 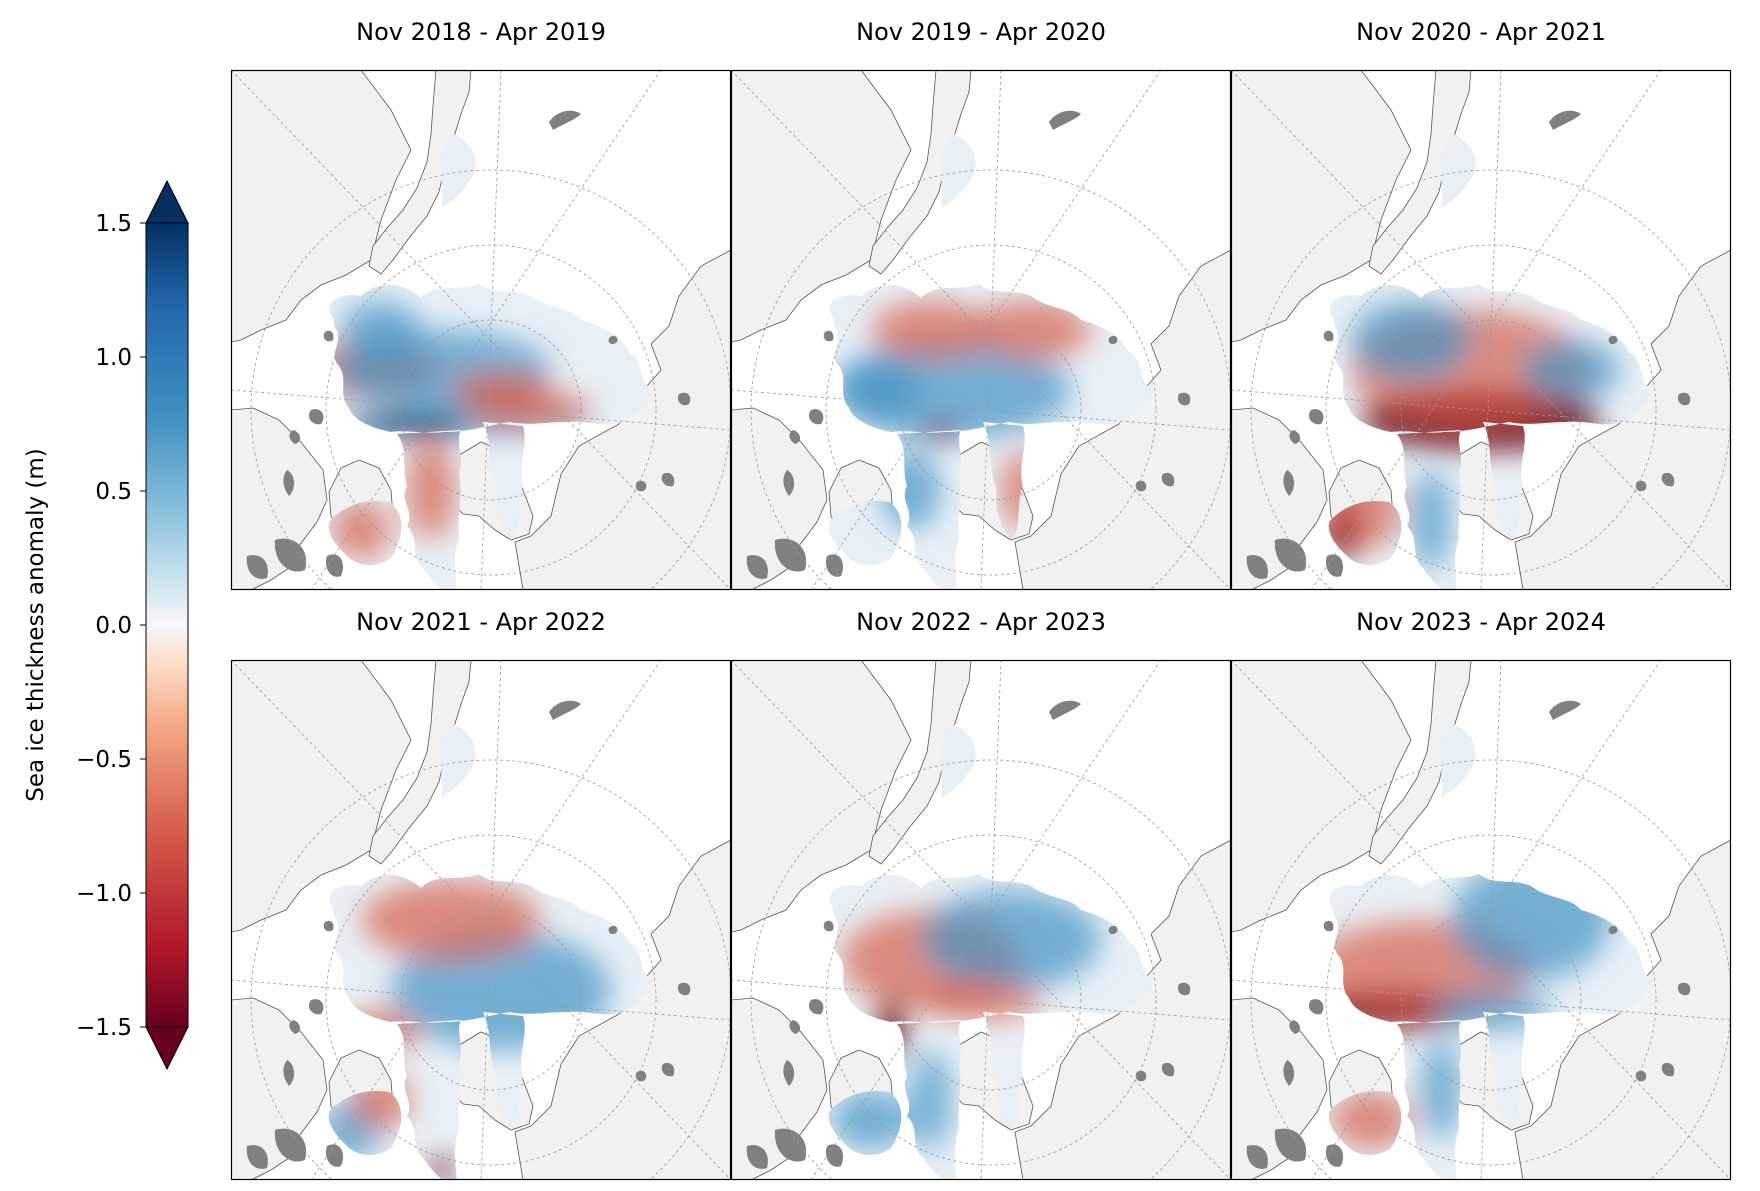 I want to click on map-panel: Nov 2023 - Apr 2024, so click(x=1481, y=894).